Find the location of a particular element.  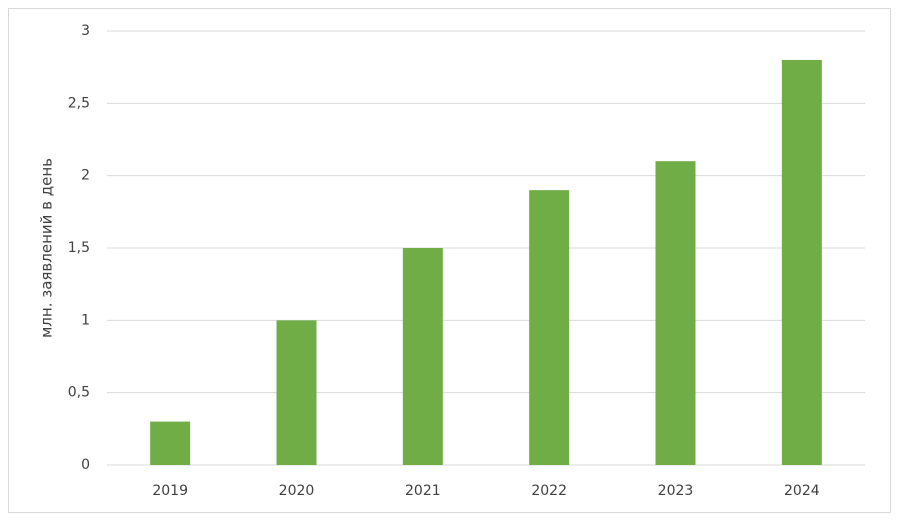

x-tick-label: 2024 is located at coordinates (802, 491).